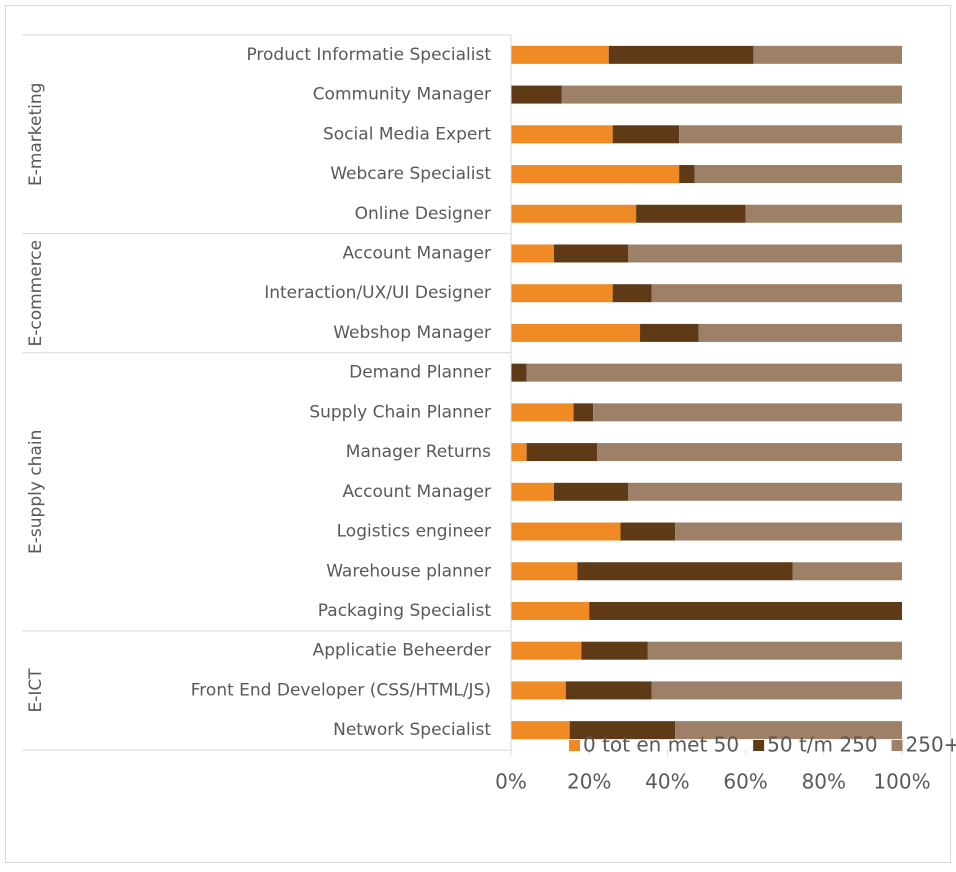 Image resolution: width=956 pixels, height=872 pixels. Describe the element at coordinates (407, 134) in the screenshot. I see `y-tick-label: Social Media Expert` at that location.